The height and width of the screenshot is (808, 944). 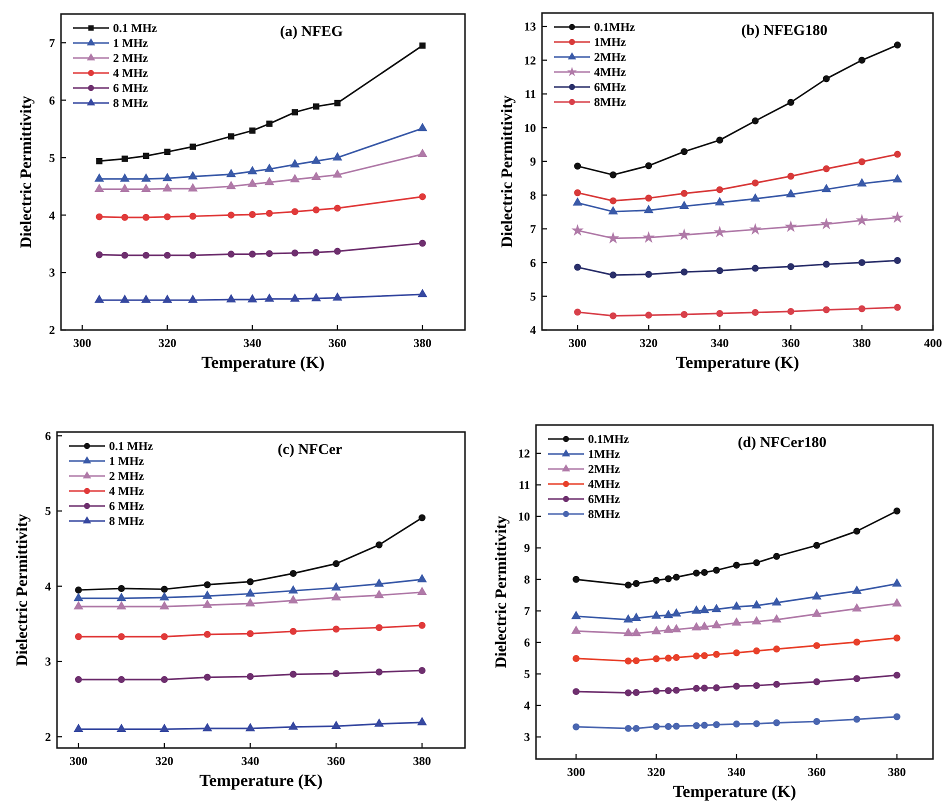 I want to click on y-tick-label: 4, so click(x=527, y=705).